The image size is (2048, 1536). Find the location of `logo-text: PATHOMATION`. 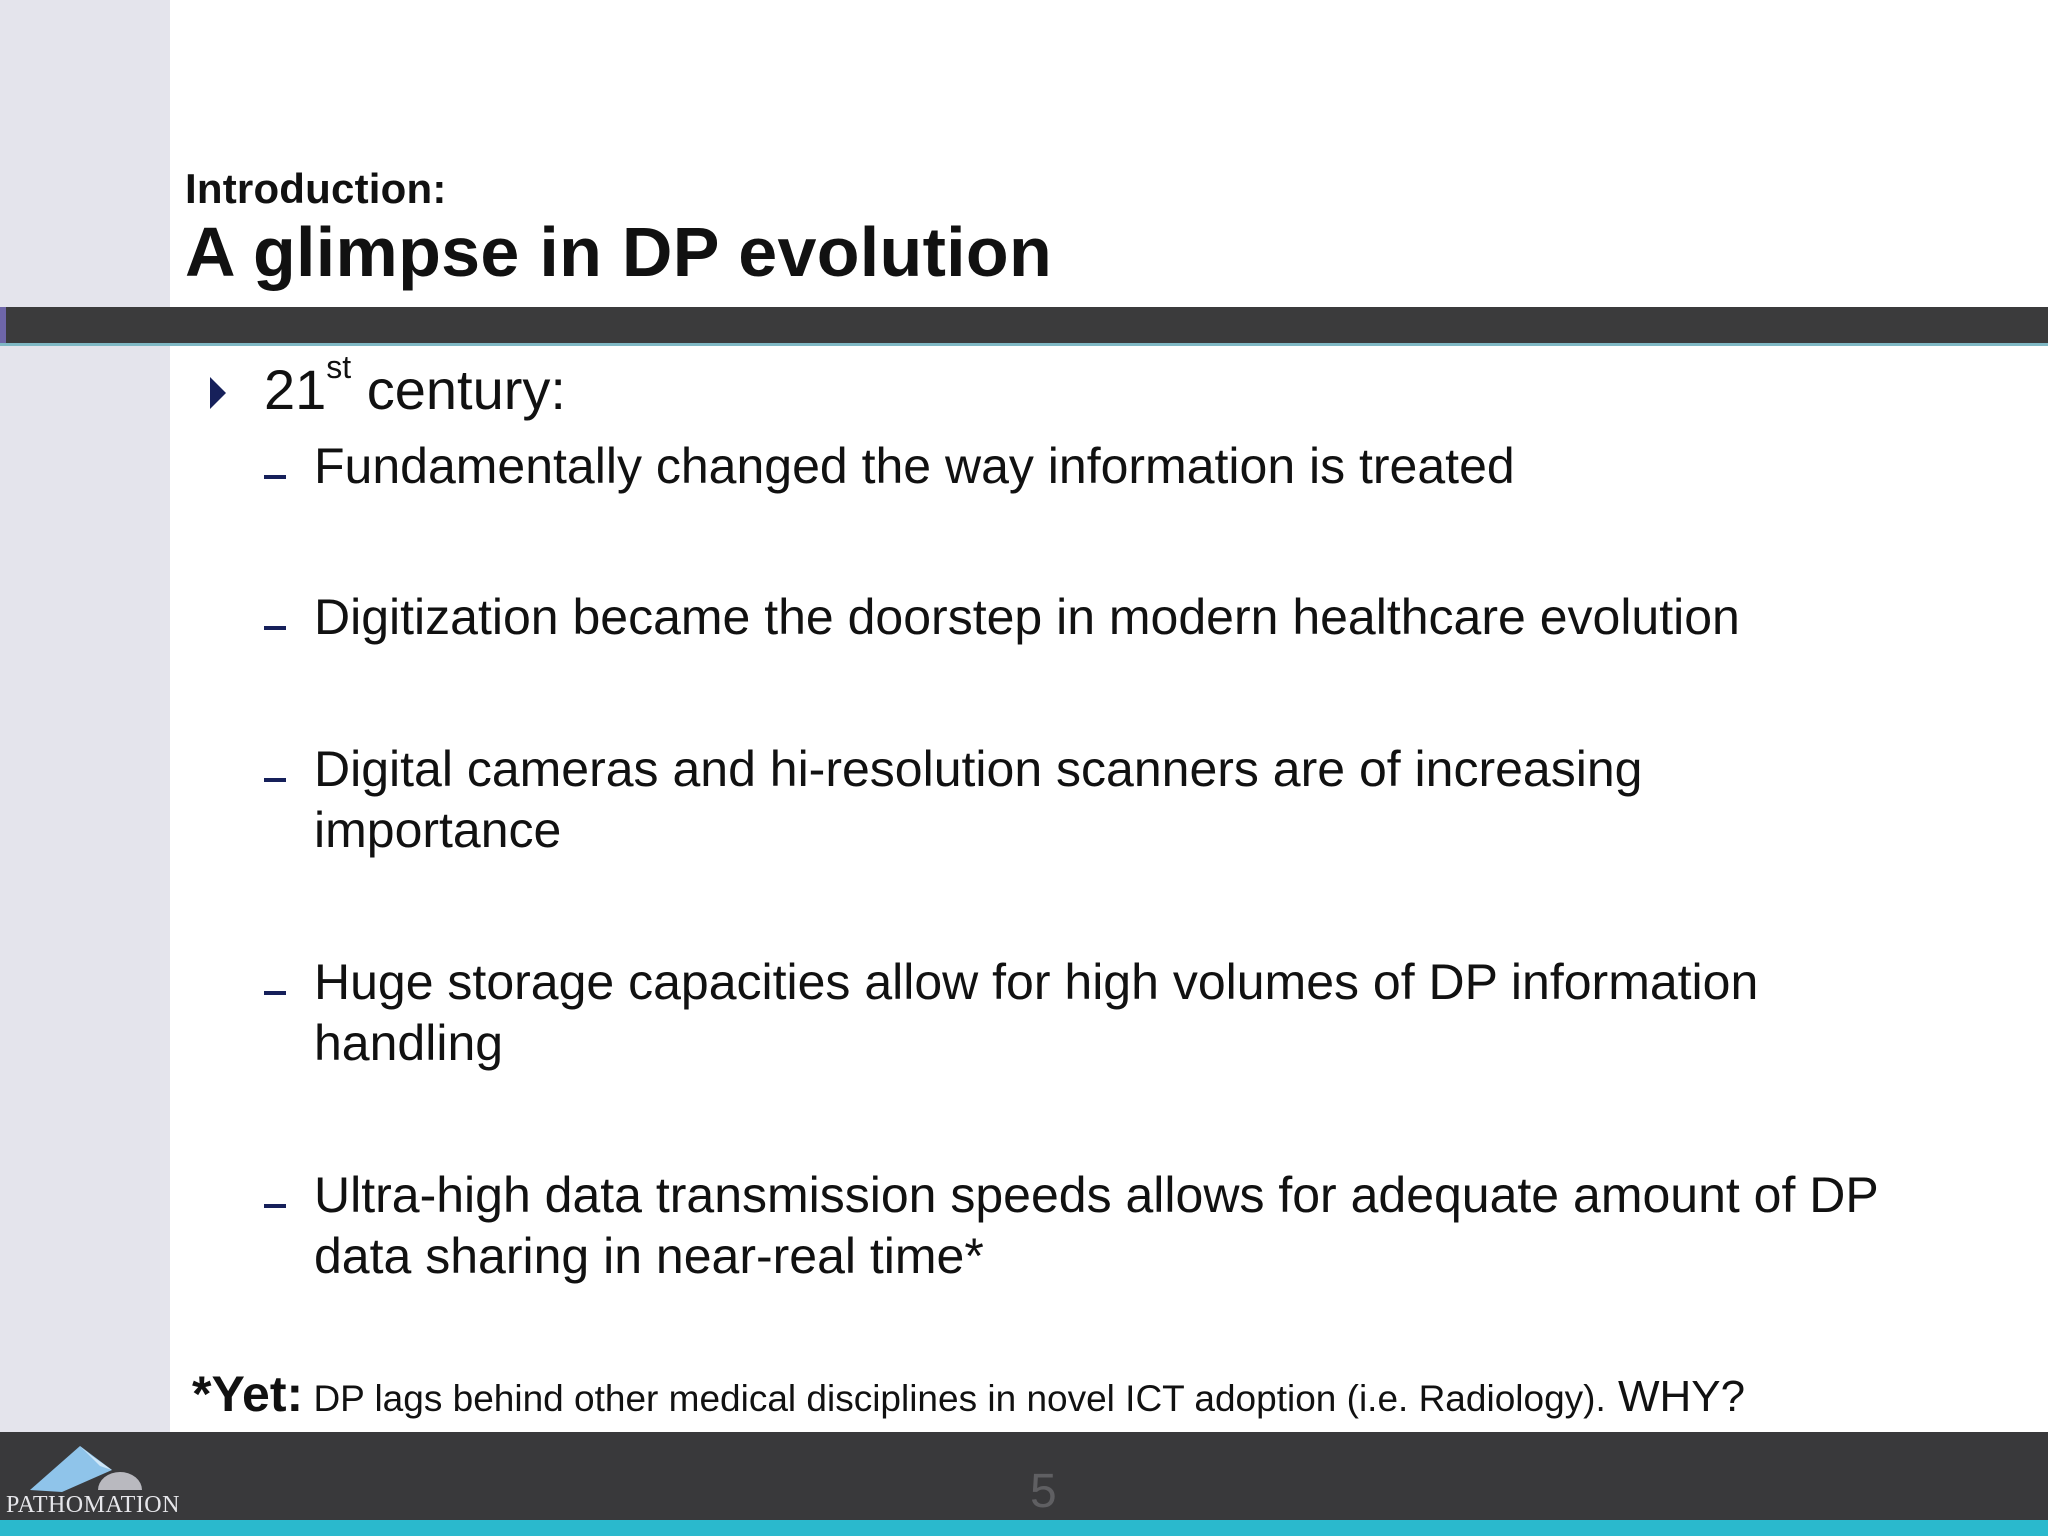

logo-text: PATHOMATION is located at coordinates (93, 1505).